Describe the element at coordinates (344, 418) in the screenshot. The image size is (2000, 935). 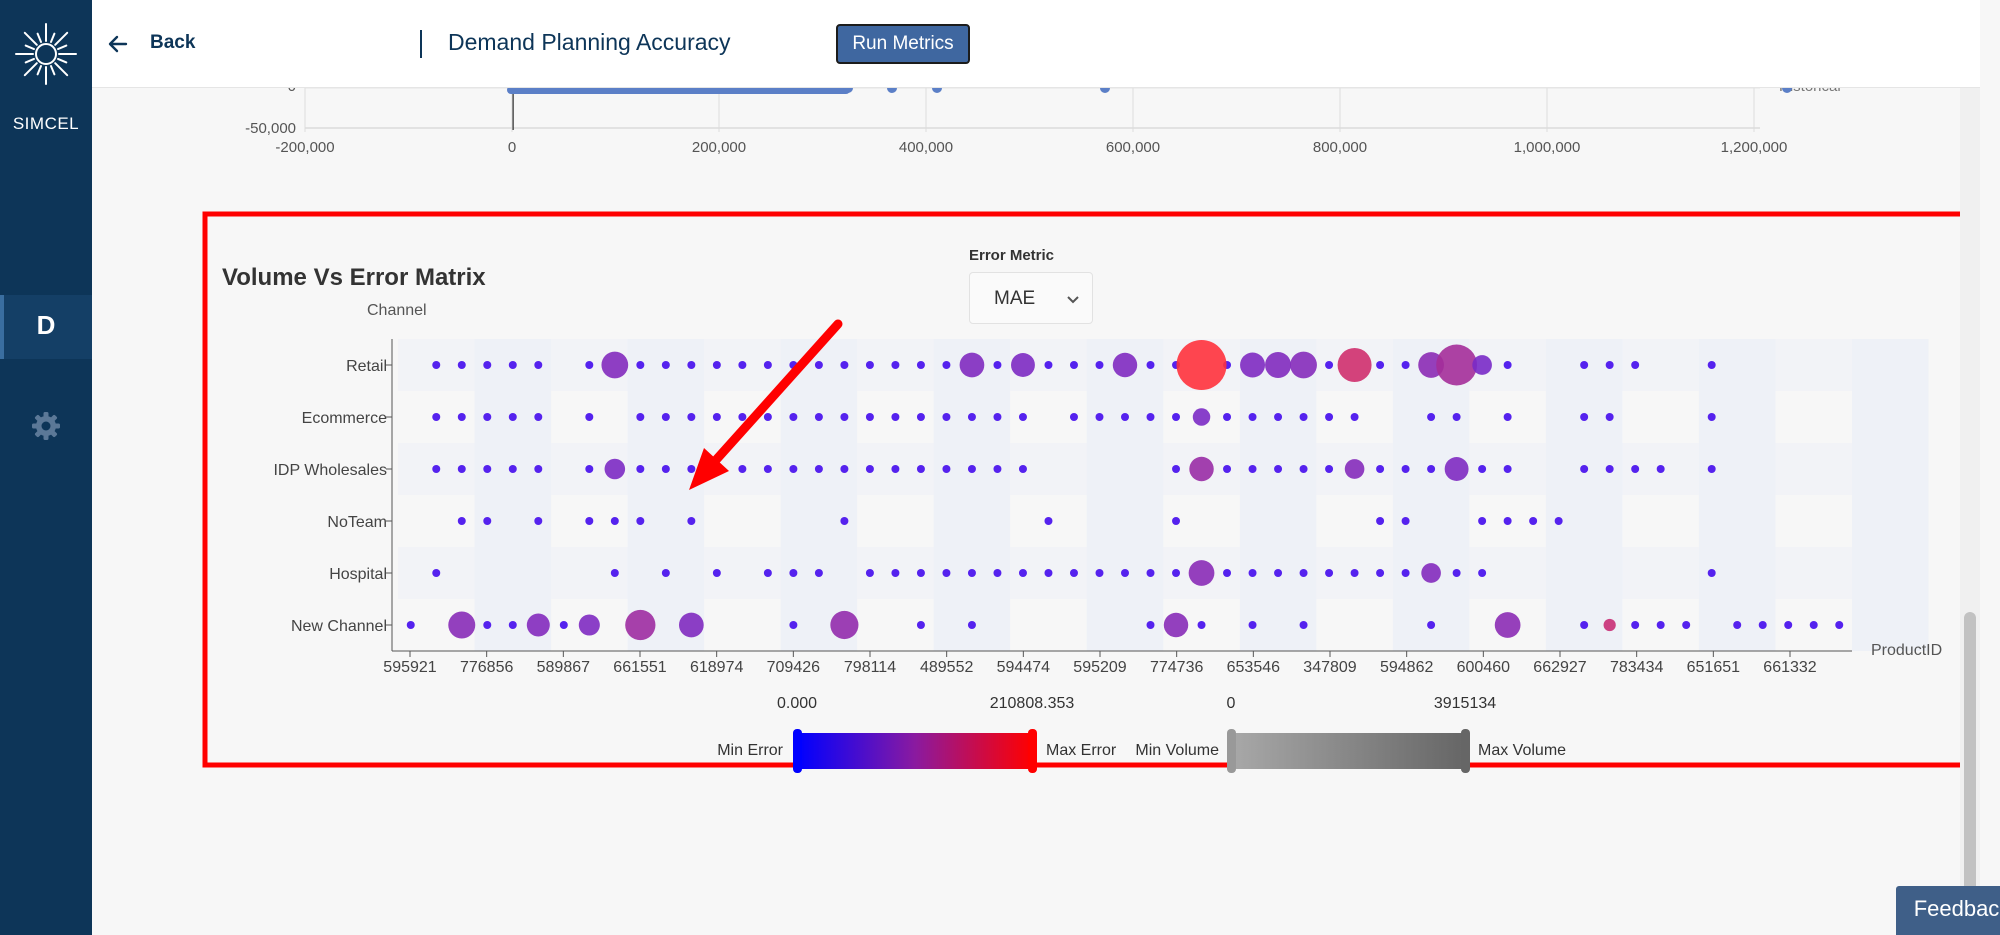
I see `matrix-row-label: Ecommerce` at that location.